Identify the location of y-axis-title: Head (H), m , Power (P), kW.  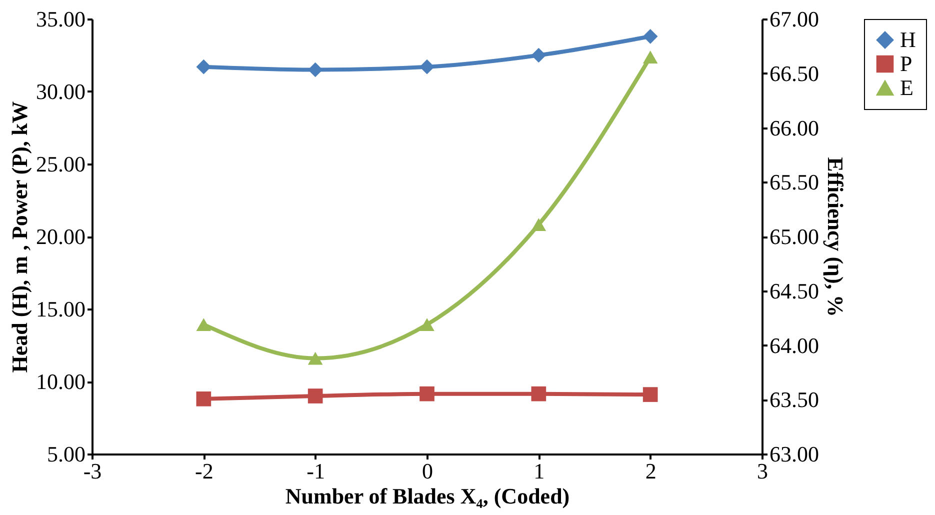
(19, 237).